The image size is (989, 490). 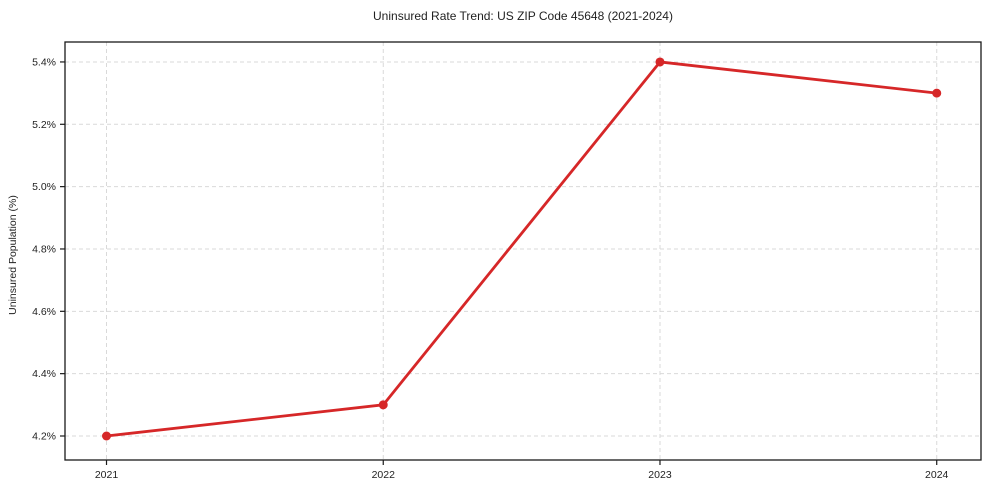 I want to click on y-tick-label: 5.4%, so click(x=44, y=62).